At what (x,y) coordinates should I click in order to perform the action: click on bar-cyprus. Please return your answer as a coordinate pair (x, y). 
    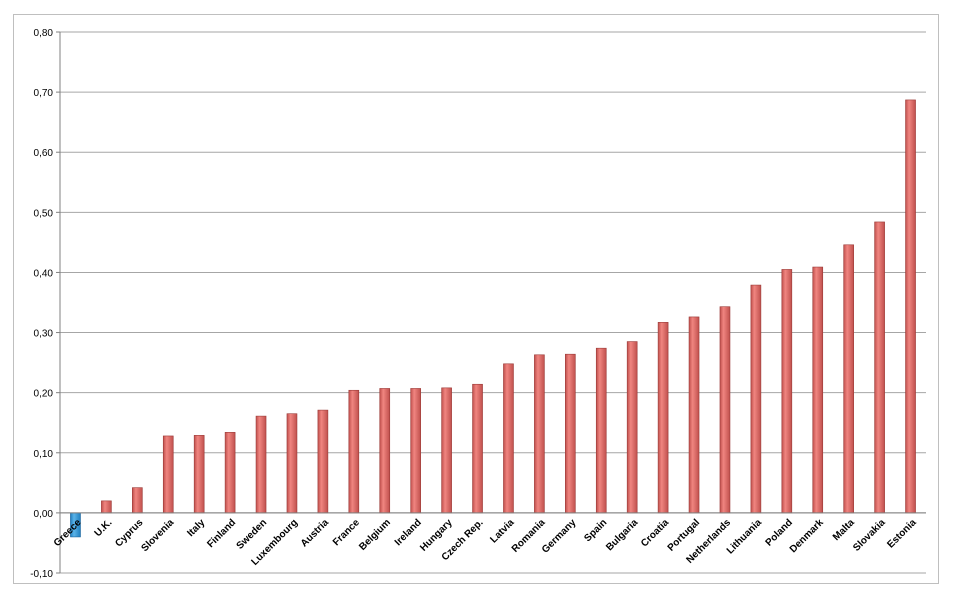
    Looking at the image, I should click on (137, 500).